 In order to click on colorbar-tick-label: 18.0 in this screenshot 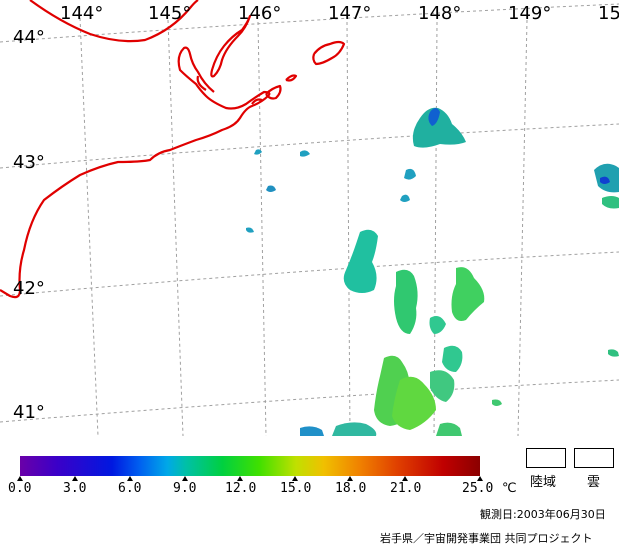, I will do `click(351, 488)`.